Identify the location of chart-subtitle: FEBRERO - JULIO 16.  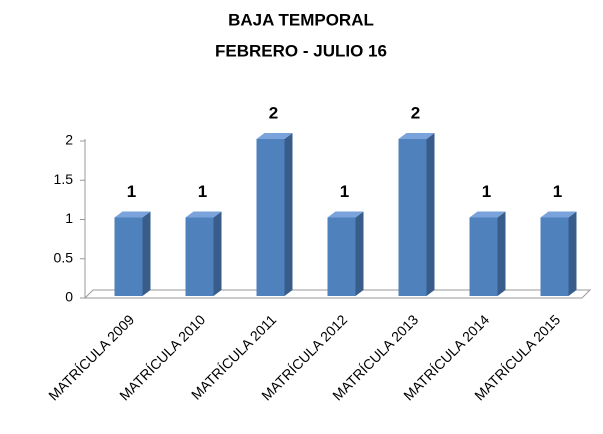
(301, 50).